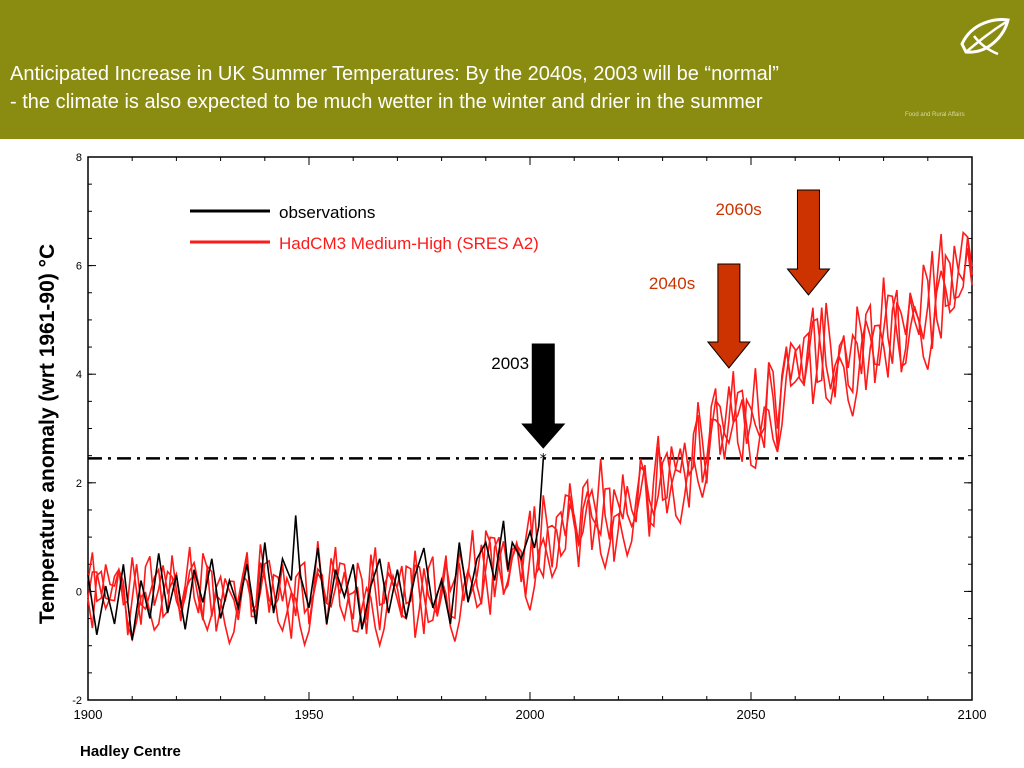 The height and width of the screenshot is (768, 1024). Describe the element at coordinates (130, 751) in the screenshot. I see `source-credit: Hadley Centre` at that location.